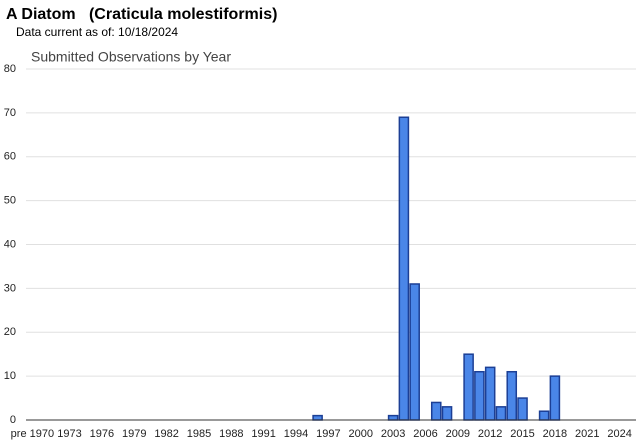 The height and width of the screenshot is (442, 640). Describe the element at coordinates (32, 434) in the screenshot. I see `x-tick-label: pre 1970` at that location.